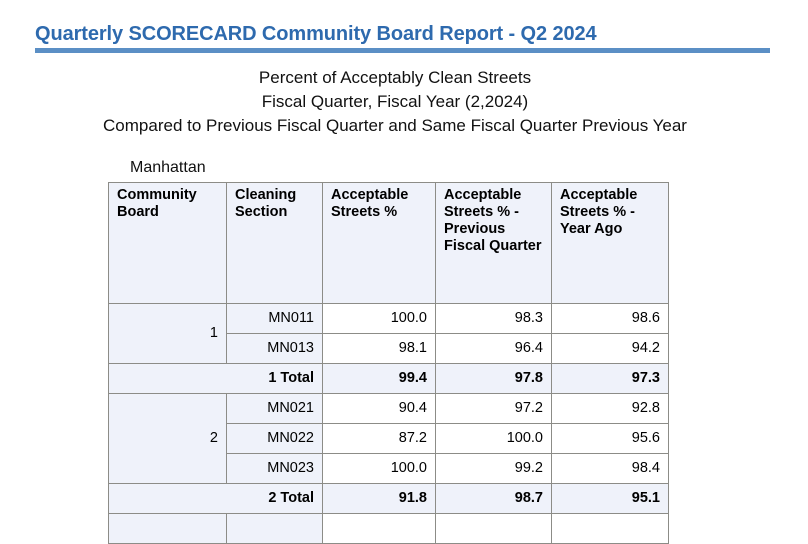 This screenshot has height=544, width=808. Describe the element at coordinates (610, 498) in the screenshot. I see `cell-total-year-ago: 95.1` at that location.